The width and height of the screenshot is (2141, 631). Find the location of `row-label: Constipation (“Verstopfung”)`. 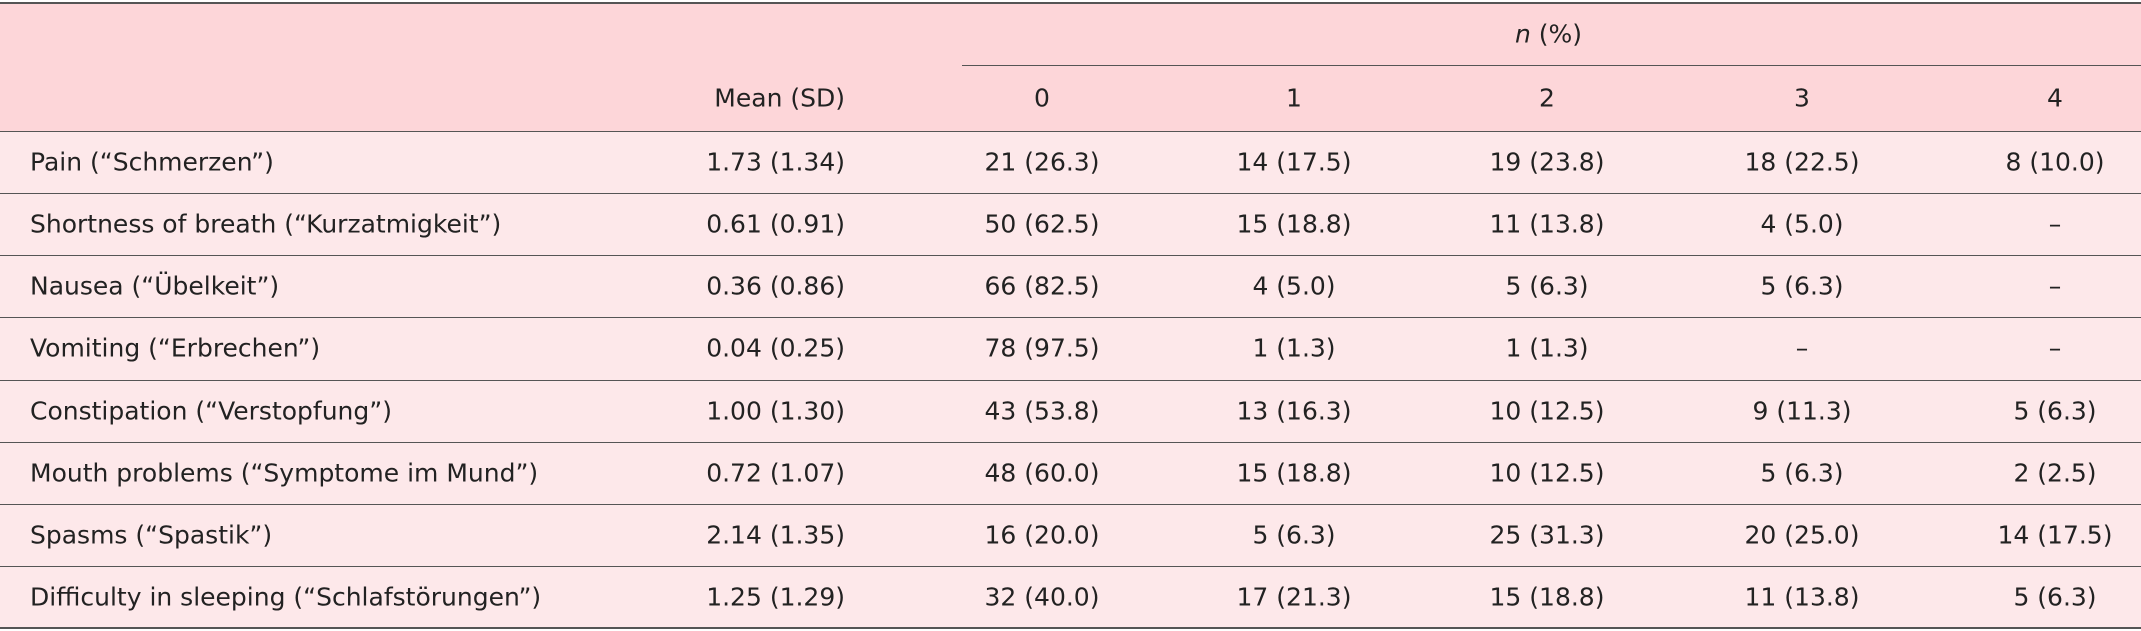

row-label: Constipation (“Verstopfung”) is located at coordinates (211, 411).